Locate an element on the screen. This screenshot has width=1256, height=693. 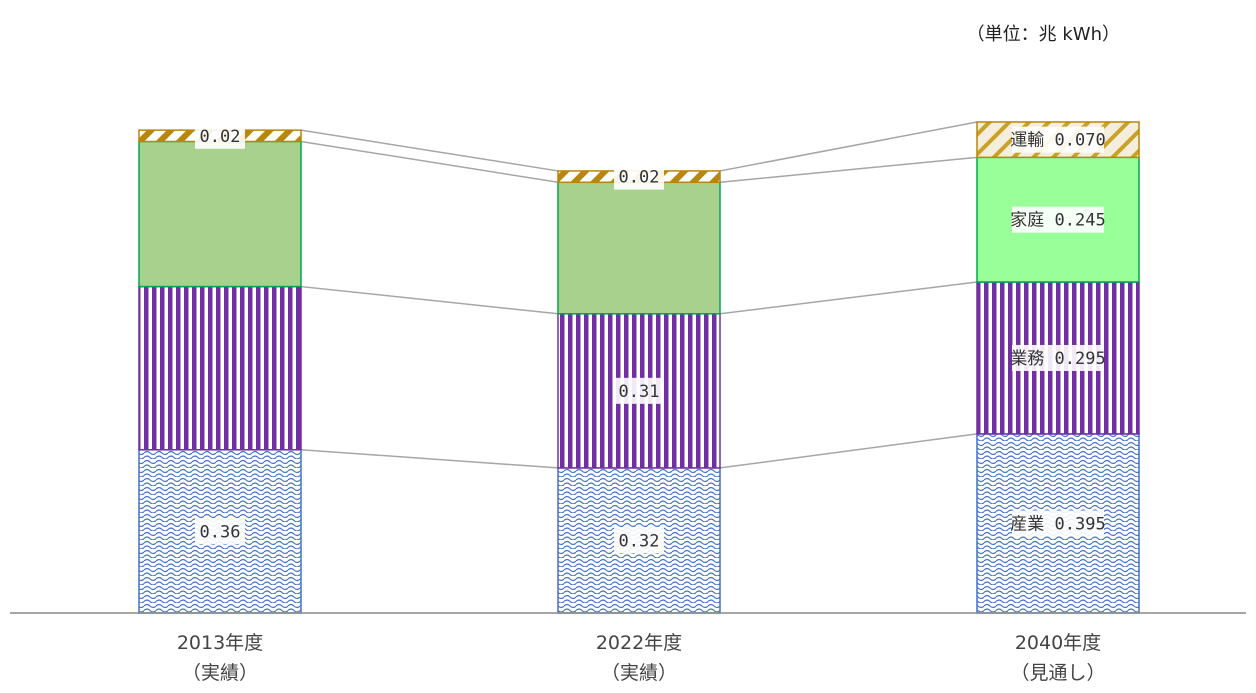
category-label-0-line2: （実績） is located at coordinates (220, 673).